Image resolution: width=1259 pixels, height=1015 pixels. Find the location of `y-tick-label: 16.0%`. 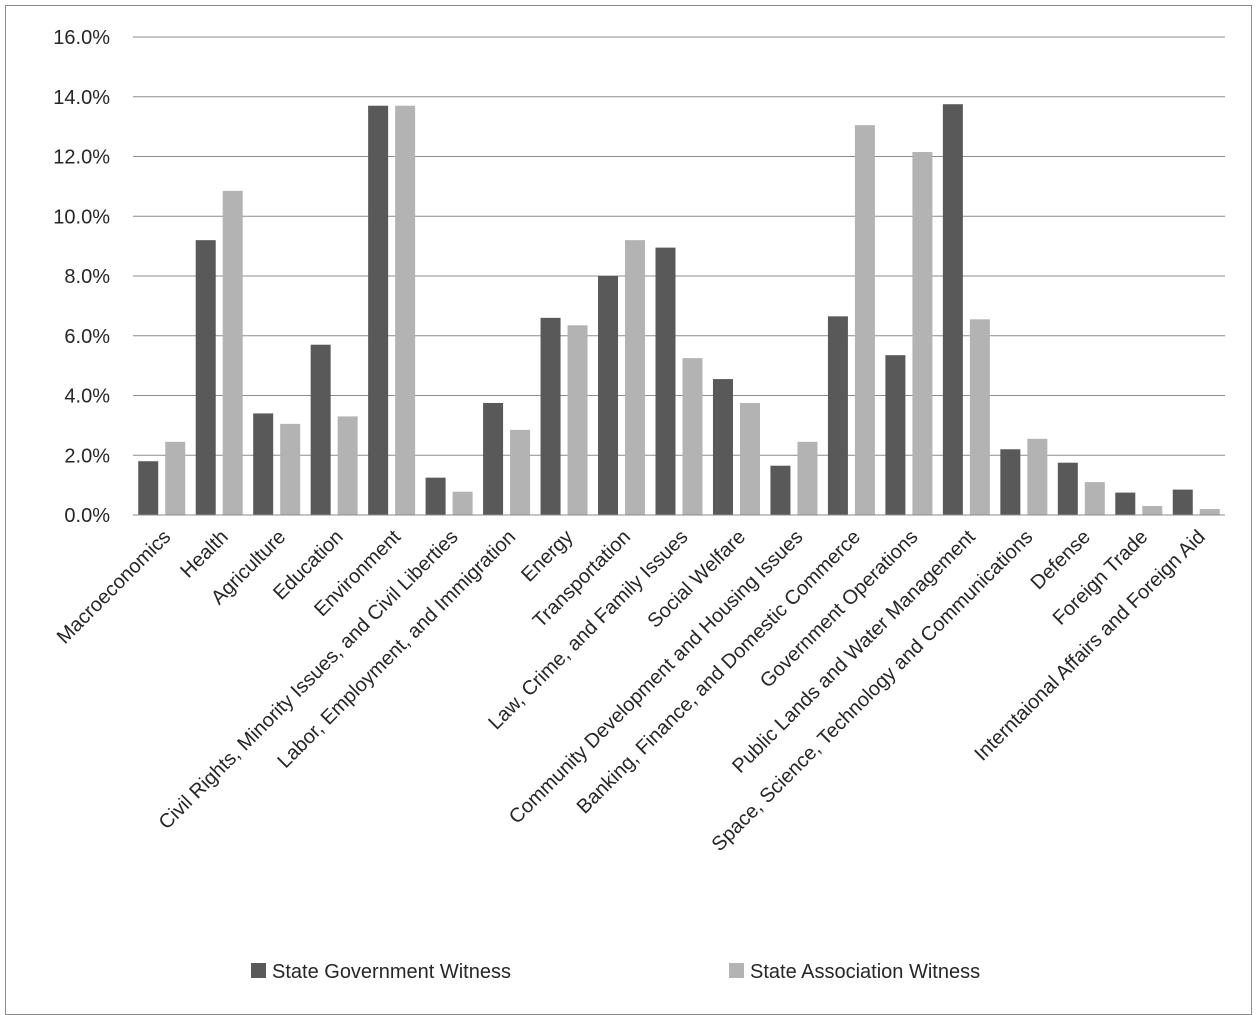

y-tick-label: 16.0% is located at coordinates (81, 38).